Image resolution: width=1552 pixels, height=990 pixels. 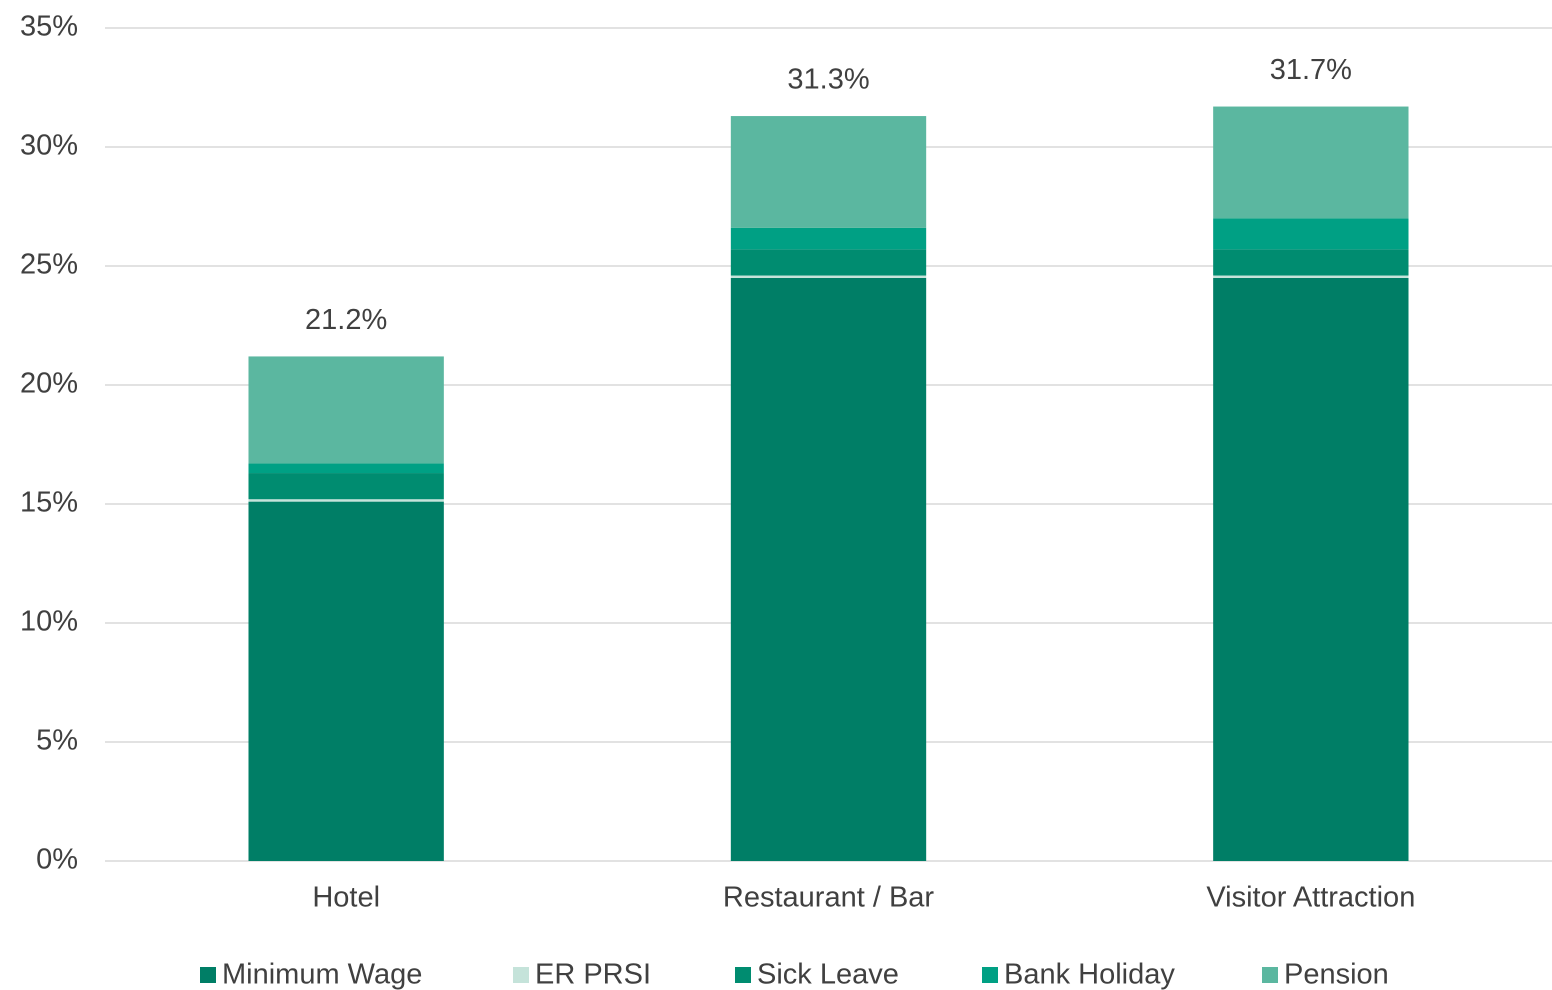 I want to click on legend-label: Sick Leave, so click(x=828, y=974).